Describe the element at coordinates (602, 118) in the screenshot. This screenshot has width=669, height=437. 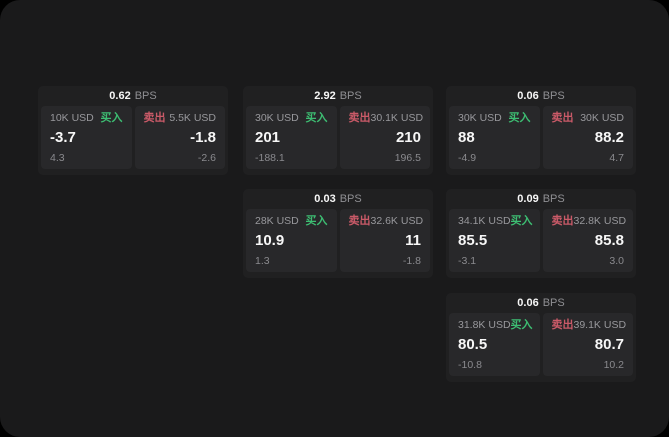
I see `sell-amount: 30K USD` at that location.